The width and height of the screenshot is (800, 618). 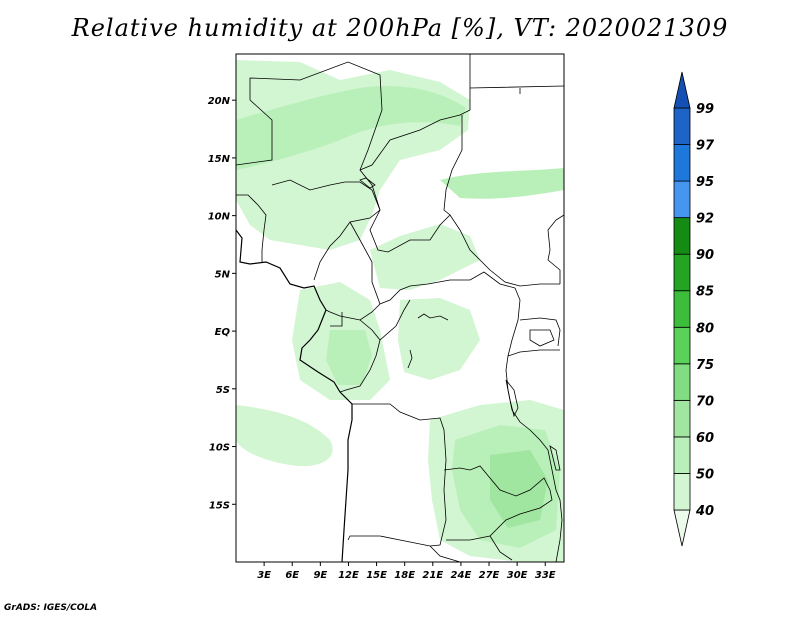 I want to click on colorbar-label: 97, so click(x=705, y=146).